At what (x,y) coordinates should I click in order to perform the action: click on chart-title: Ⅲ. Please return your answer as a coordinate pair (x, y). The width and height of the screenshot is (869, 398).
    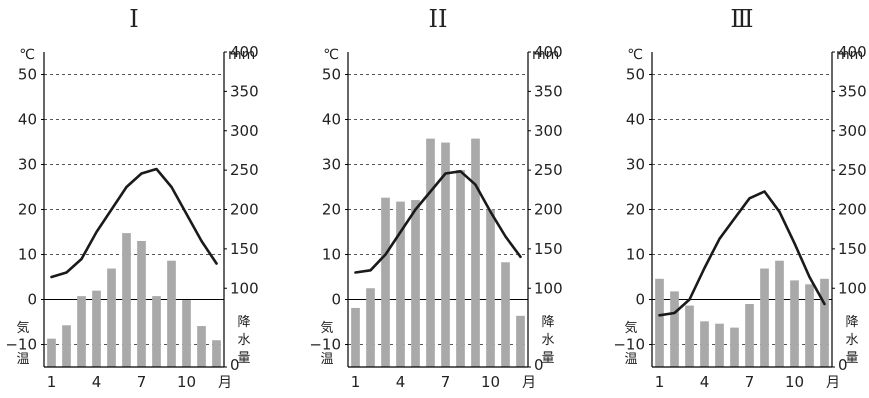
    Looking at the image, I should click on (741, 19).